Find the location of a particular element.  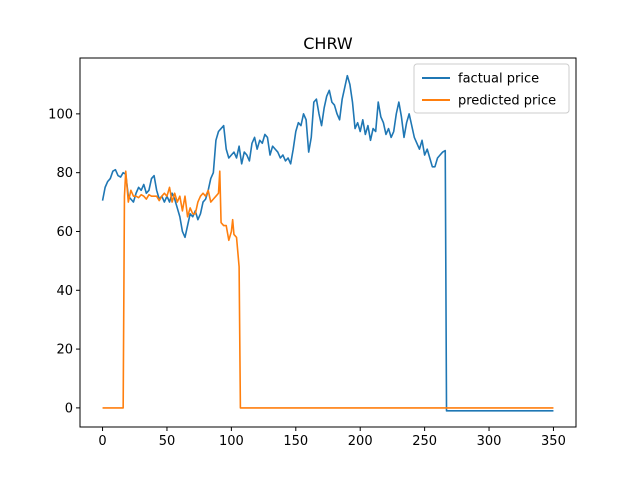

x-tick-label: 300 is located at coordinates (489, 441).